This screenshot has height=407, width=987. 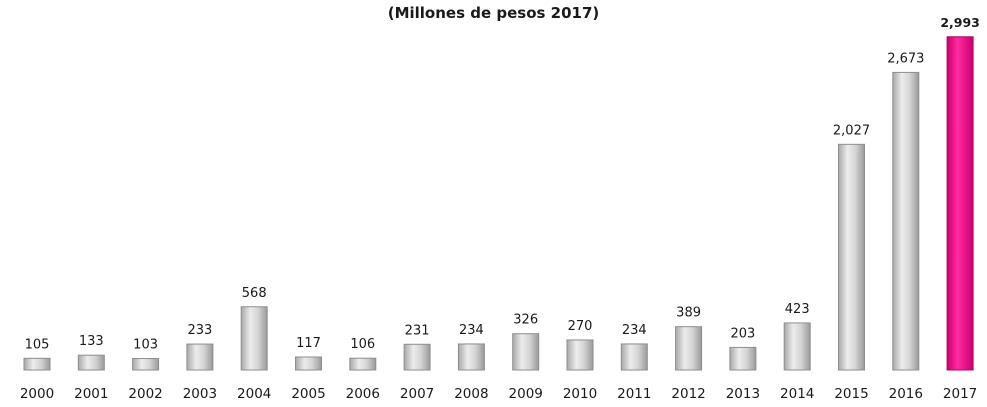 What do you see at coordinates (905, 58) in the screenshot?
I see `value-label-2016: 2,673` at bounding box center [905, 58].